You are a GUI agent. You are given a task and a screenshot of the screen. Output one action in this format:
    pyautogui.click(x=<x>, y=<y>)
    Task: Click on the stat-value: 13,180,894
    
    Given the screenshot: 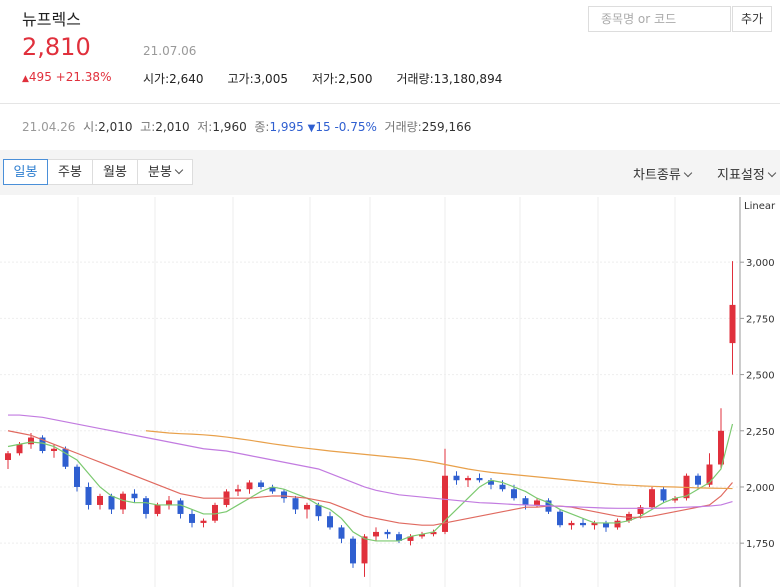 What is the action you would take?
    pyautogui.click(x=468, y=79)
    